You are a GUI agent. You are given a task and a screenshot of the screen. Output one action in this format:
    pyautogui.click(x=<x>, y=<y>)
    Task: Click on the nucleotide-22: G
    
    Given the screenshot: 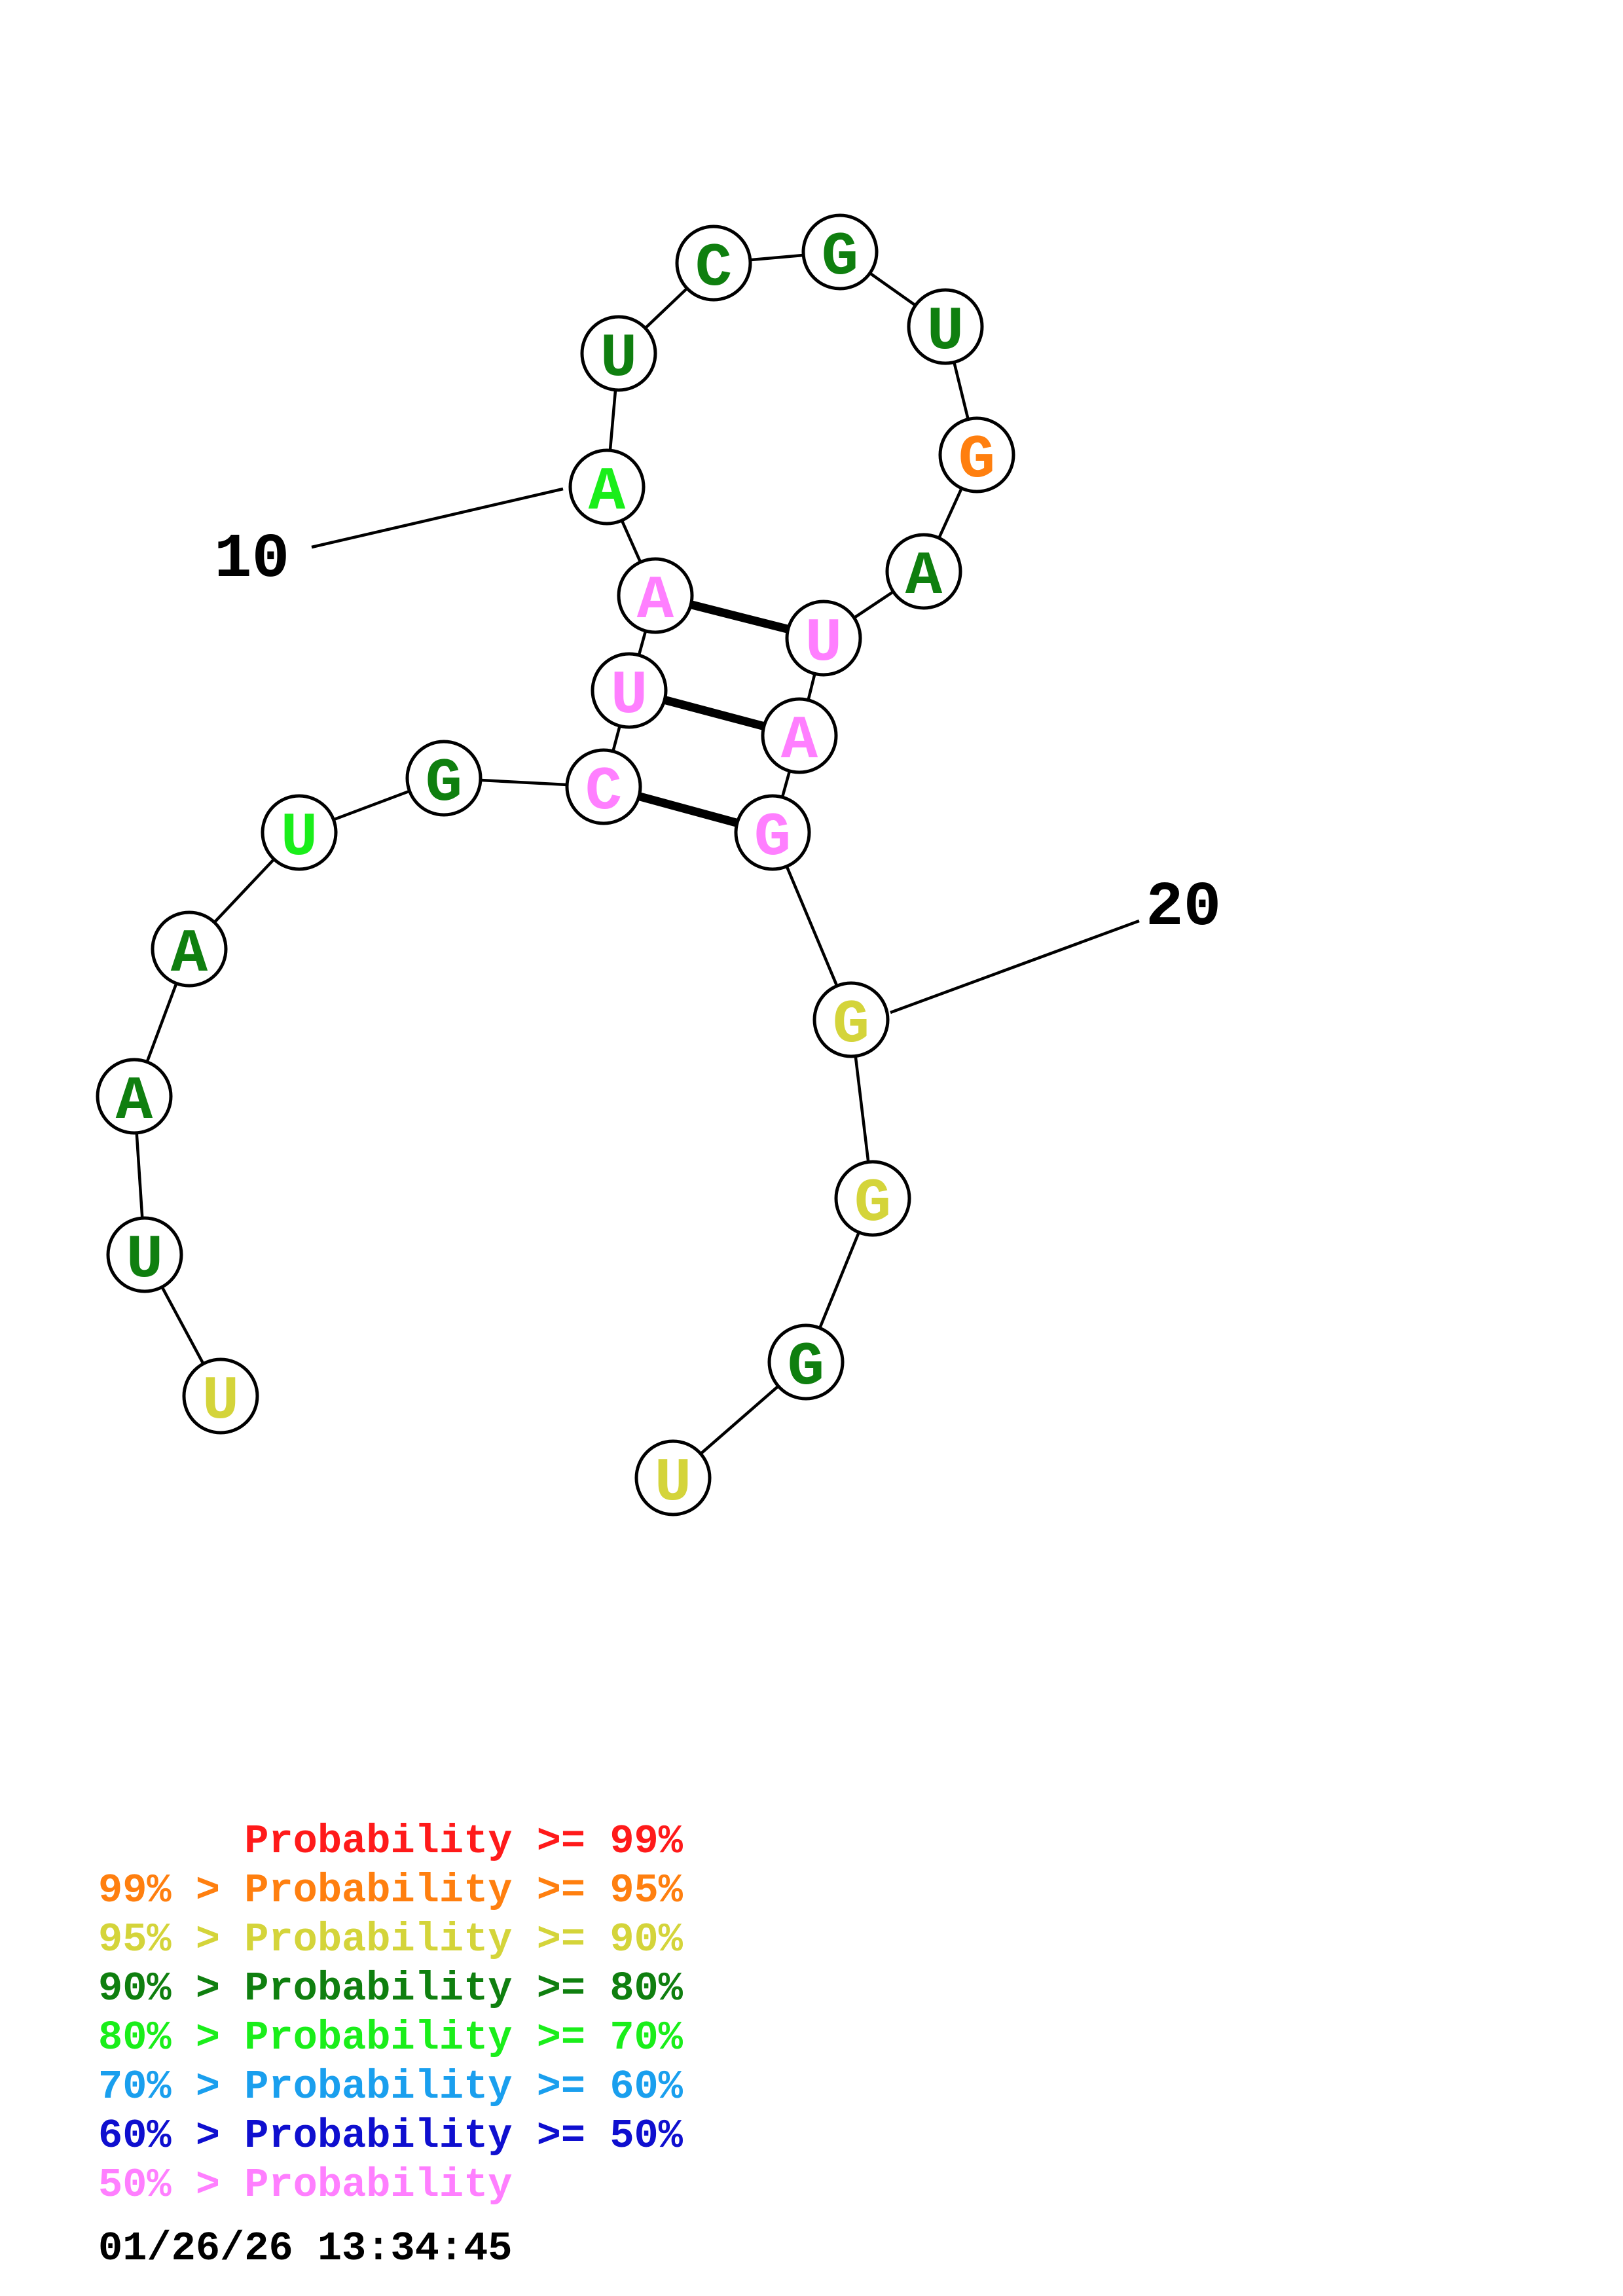 What is the action you would take?
    pyautogui.click(x=806, y=1363)
    